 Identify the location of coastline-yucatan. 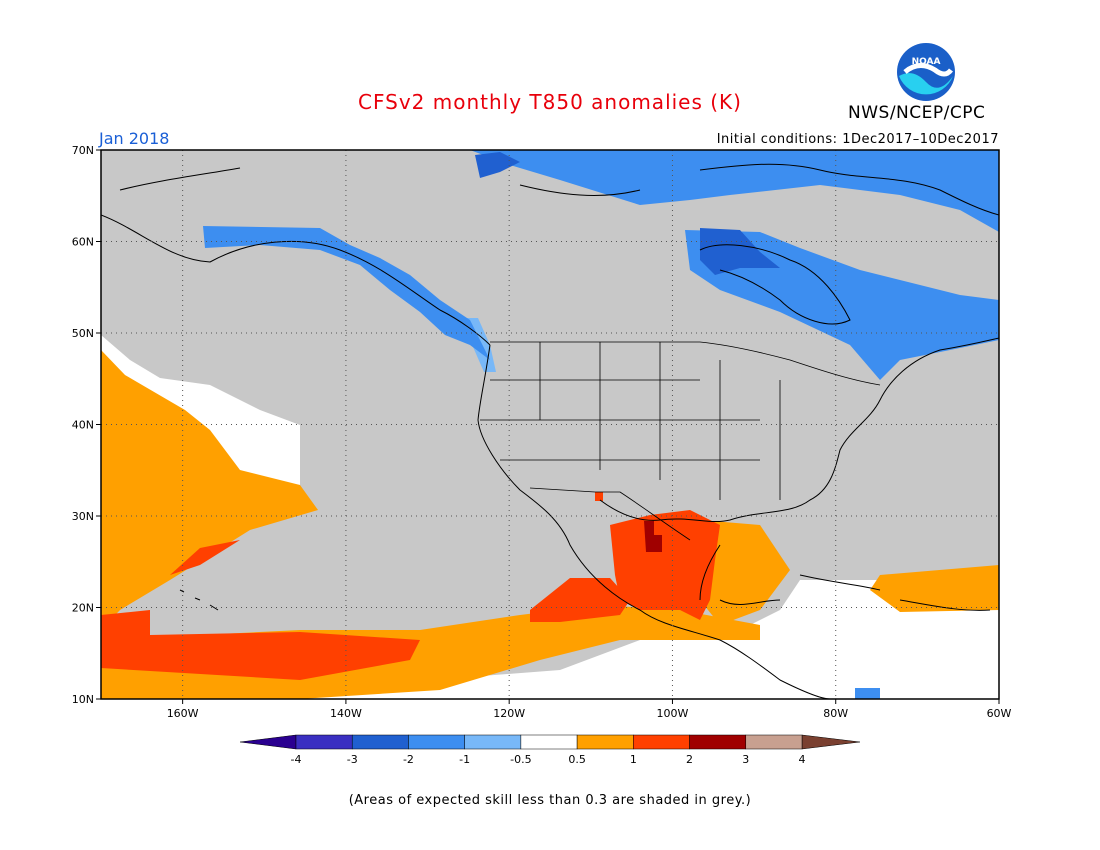
(740, 574).